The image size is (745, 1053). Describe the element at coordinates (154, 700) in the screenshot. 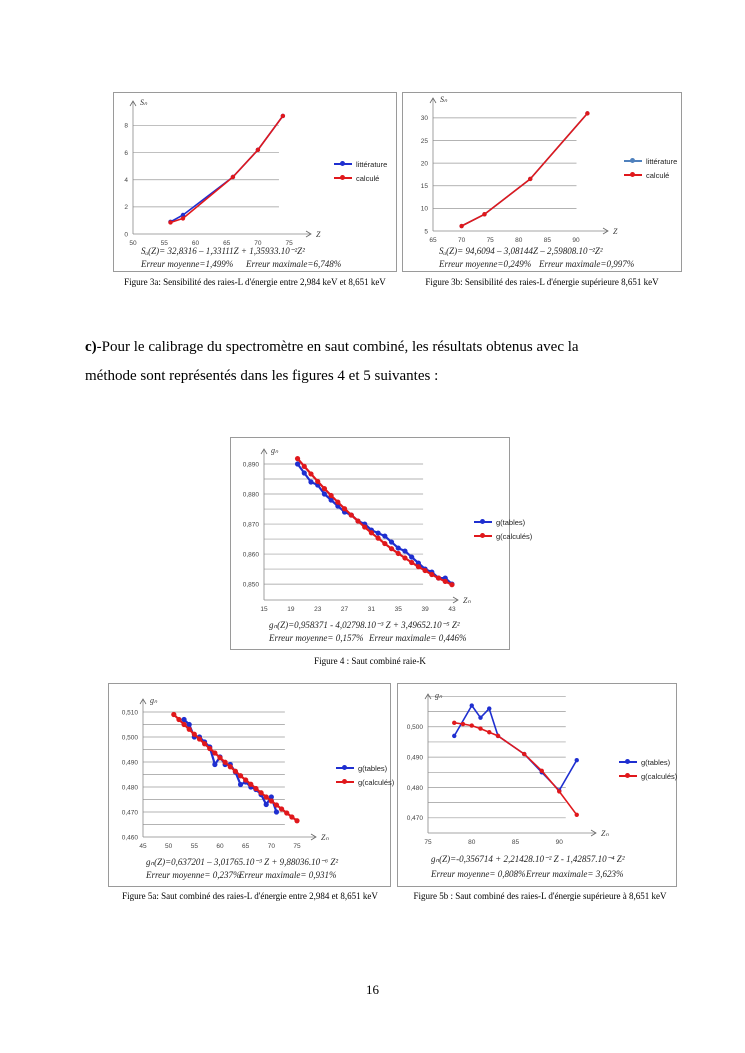

I see `y-axis-label: gₙ` at that location.